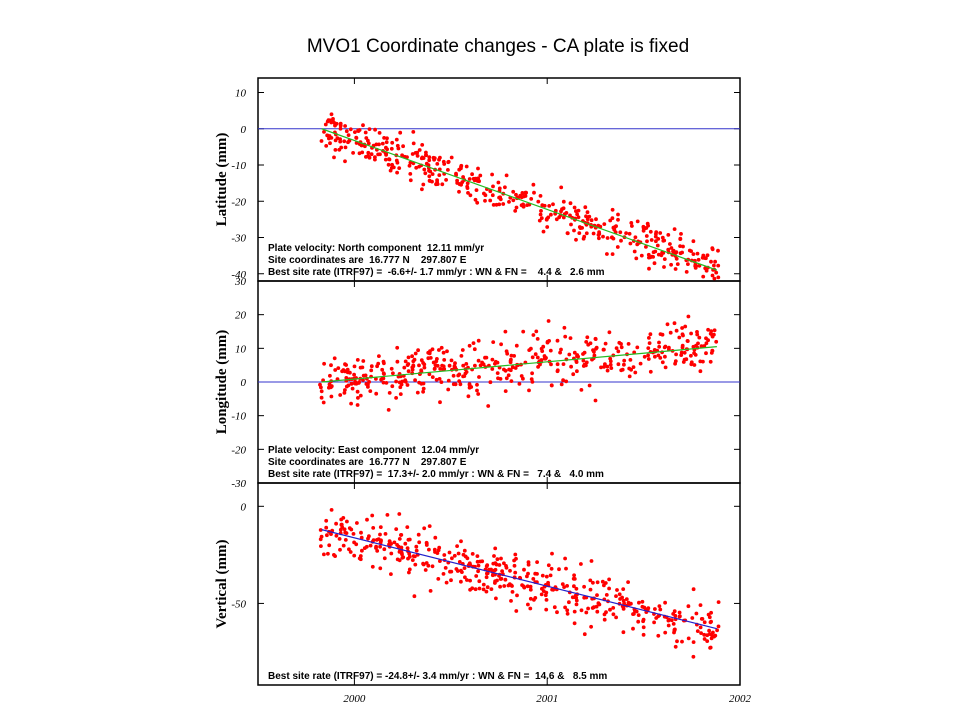 The height and width of the screenshot is (725, 960). What do you see at coordinates (519, 364) in the screenshot?
I see `trend-line-longitude` at bounding box center [519, 364].